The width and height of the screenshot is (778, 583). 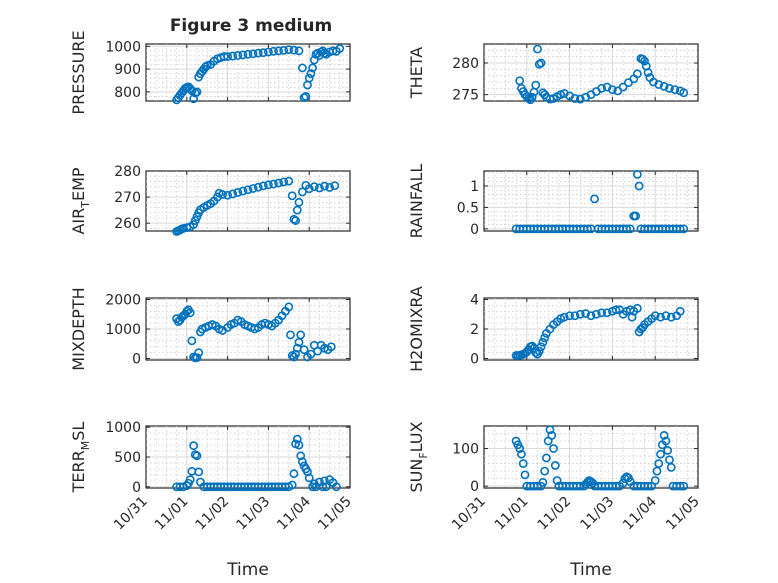 I want to click on y-tick-label: 1000, so click(x=123, y=428).